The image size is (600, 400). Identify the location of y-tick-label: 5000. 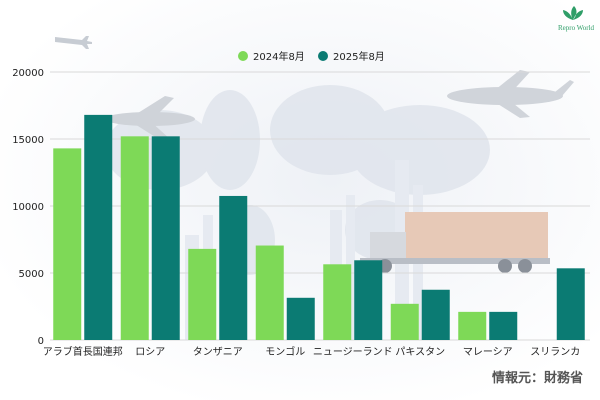
(31, 274).